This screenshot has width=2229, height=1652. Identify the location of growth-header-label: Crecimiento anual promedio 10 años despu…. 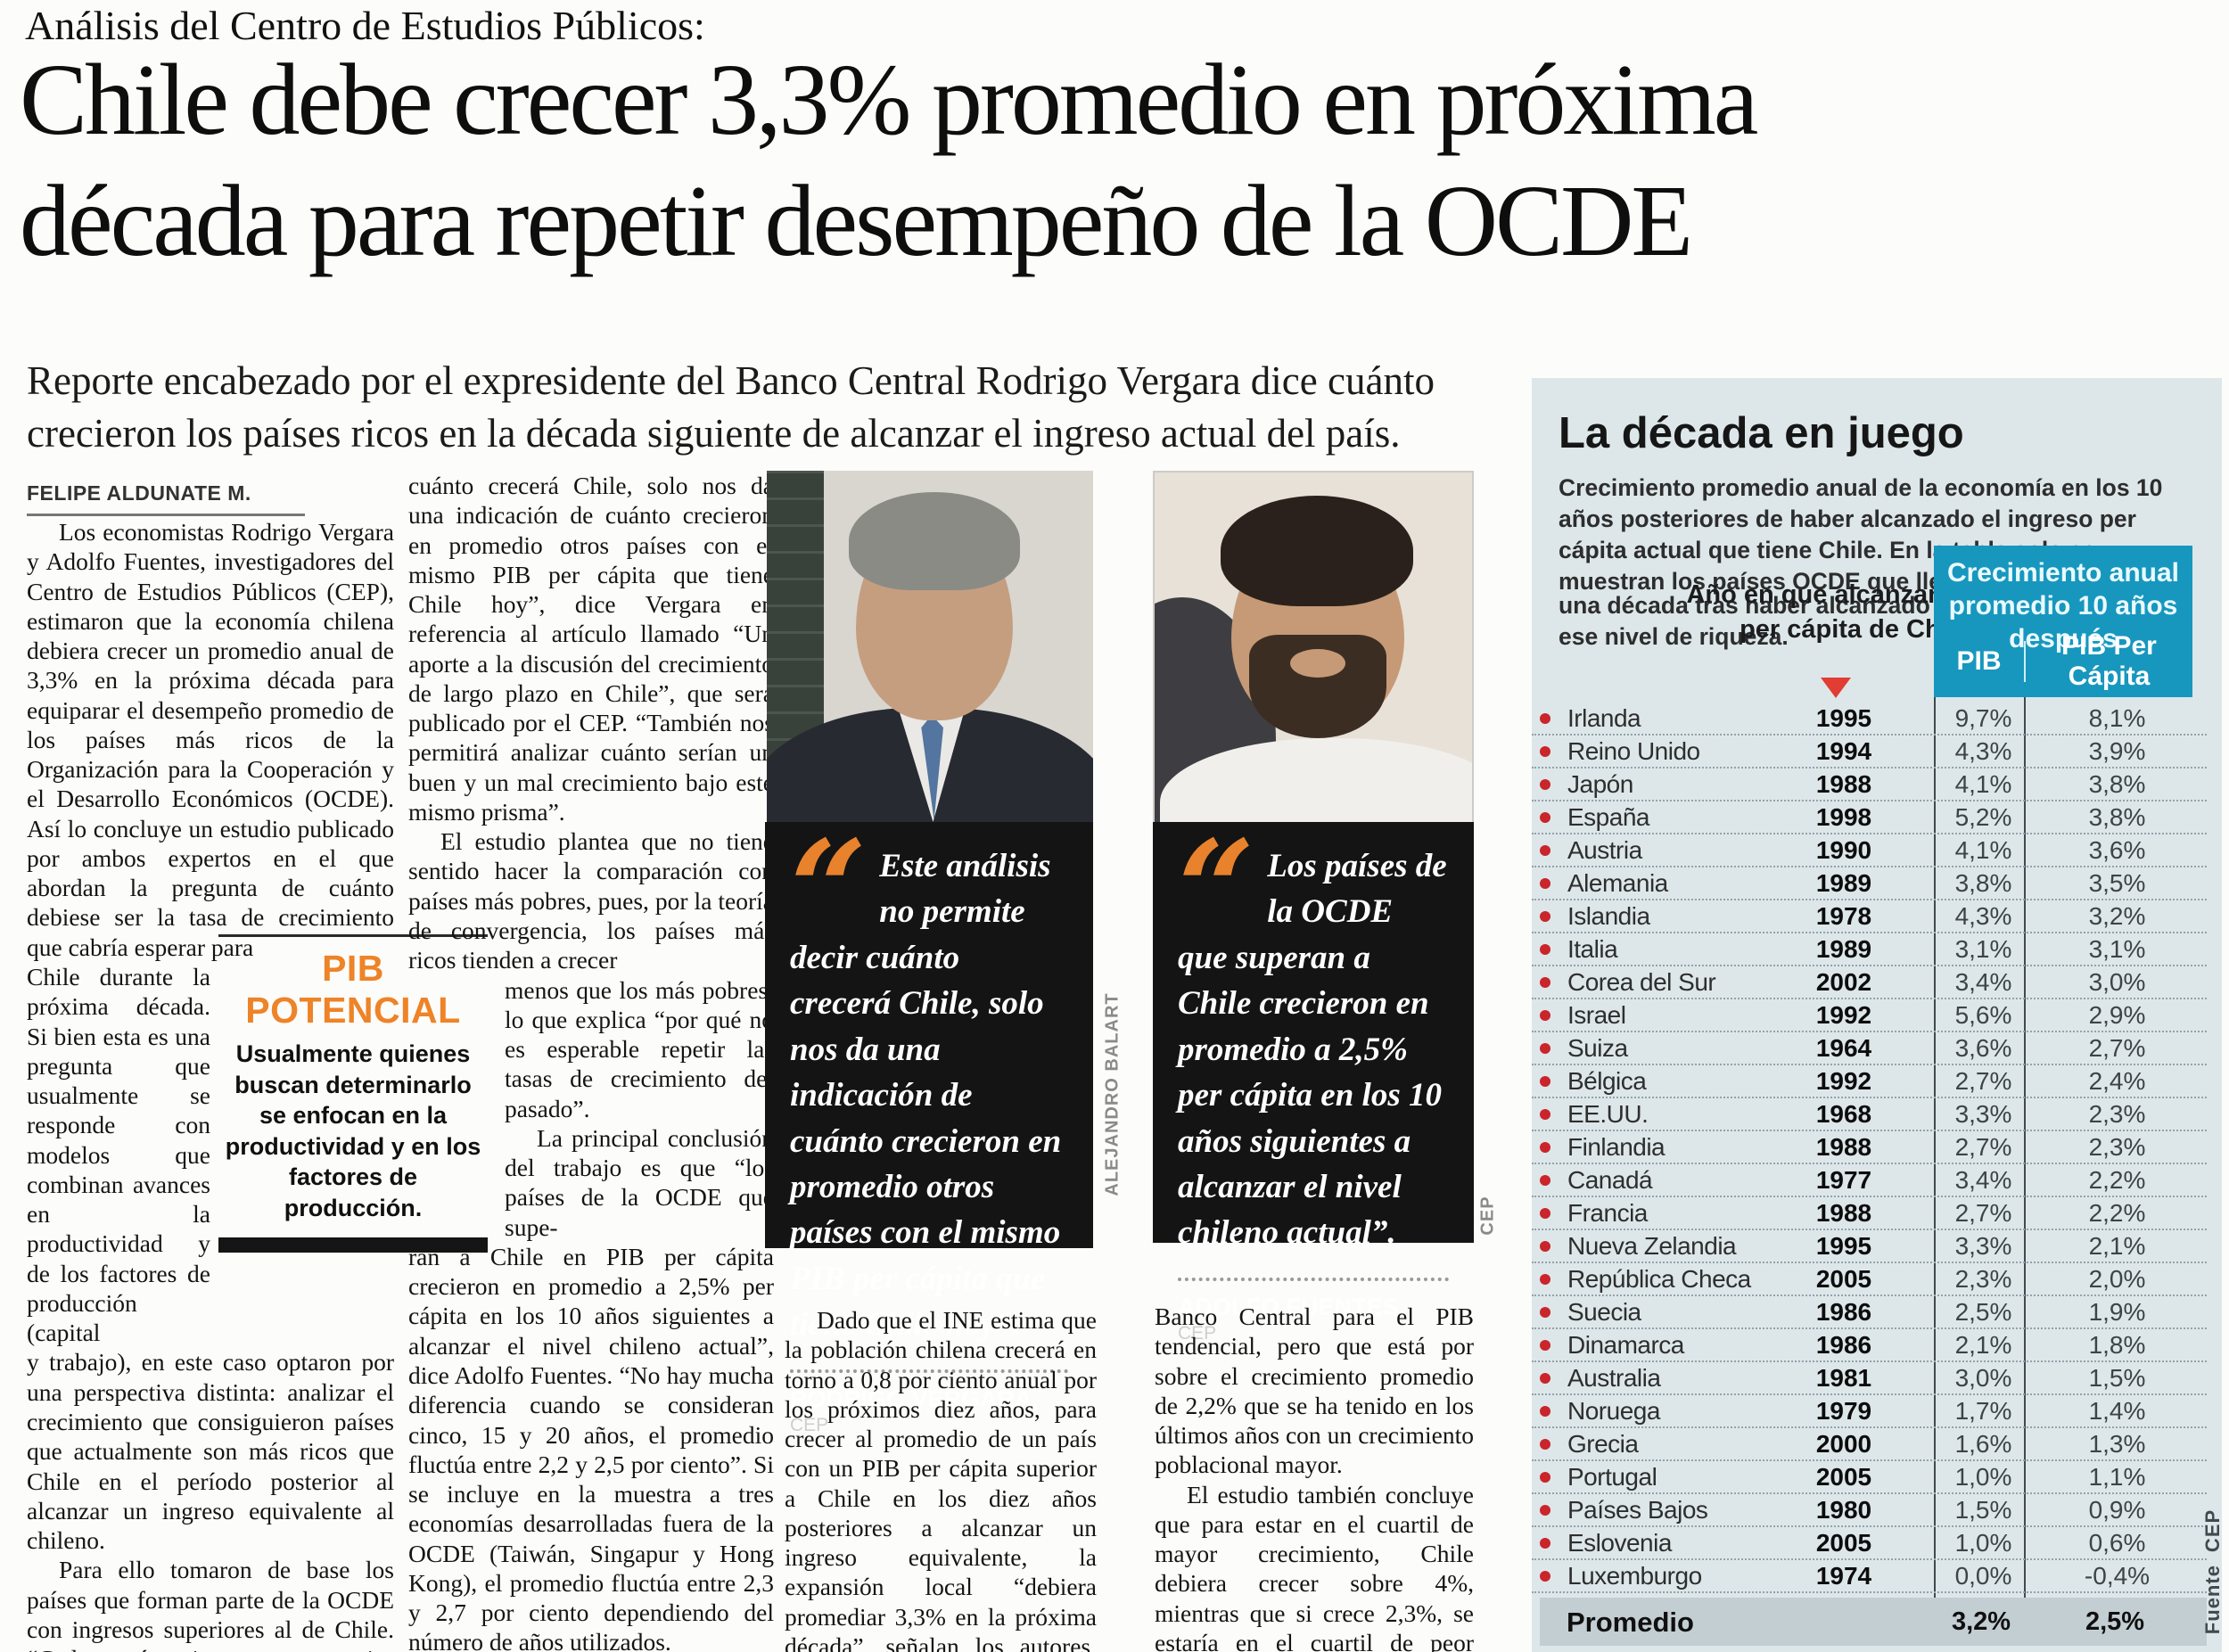
(2063, 606).